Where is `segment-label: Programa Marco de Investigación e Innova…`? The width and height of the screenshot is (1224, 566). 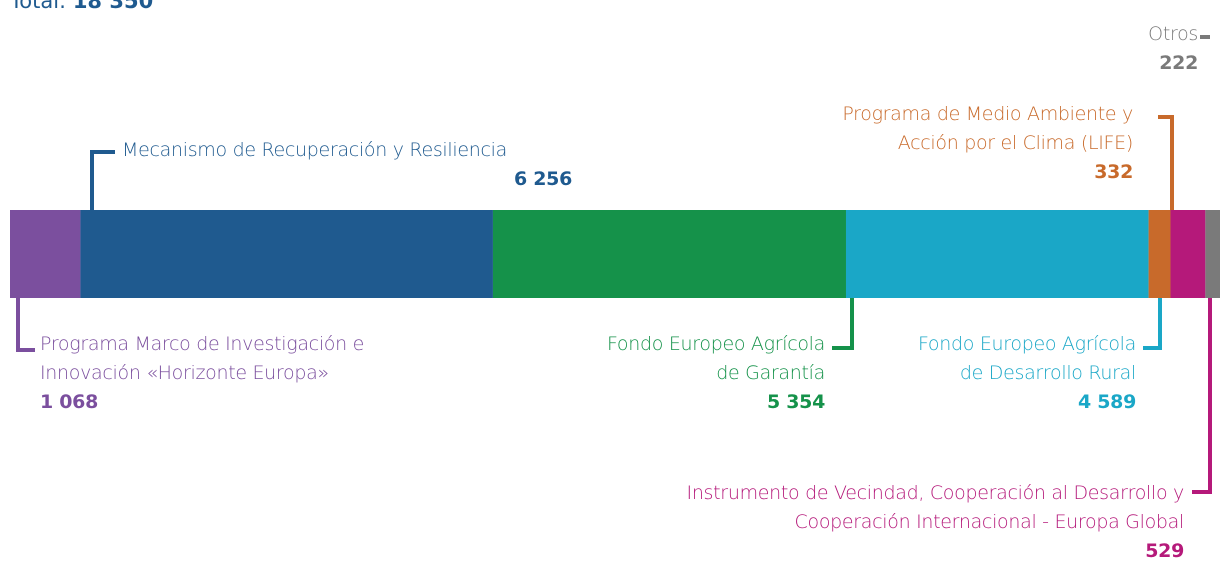 segment-label: Programa Marco de Investigación e Innova… is located at coordinates (202, 373).